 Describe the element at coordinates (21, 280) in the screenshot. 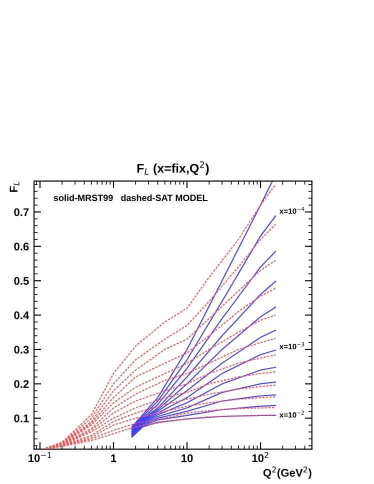

I see `y-tick-label: 0.5` at that location.